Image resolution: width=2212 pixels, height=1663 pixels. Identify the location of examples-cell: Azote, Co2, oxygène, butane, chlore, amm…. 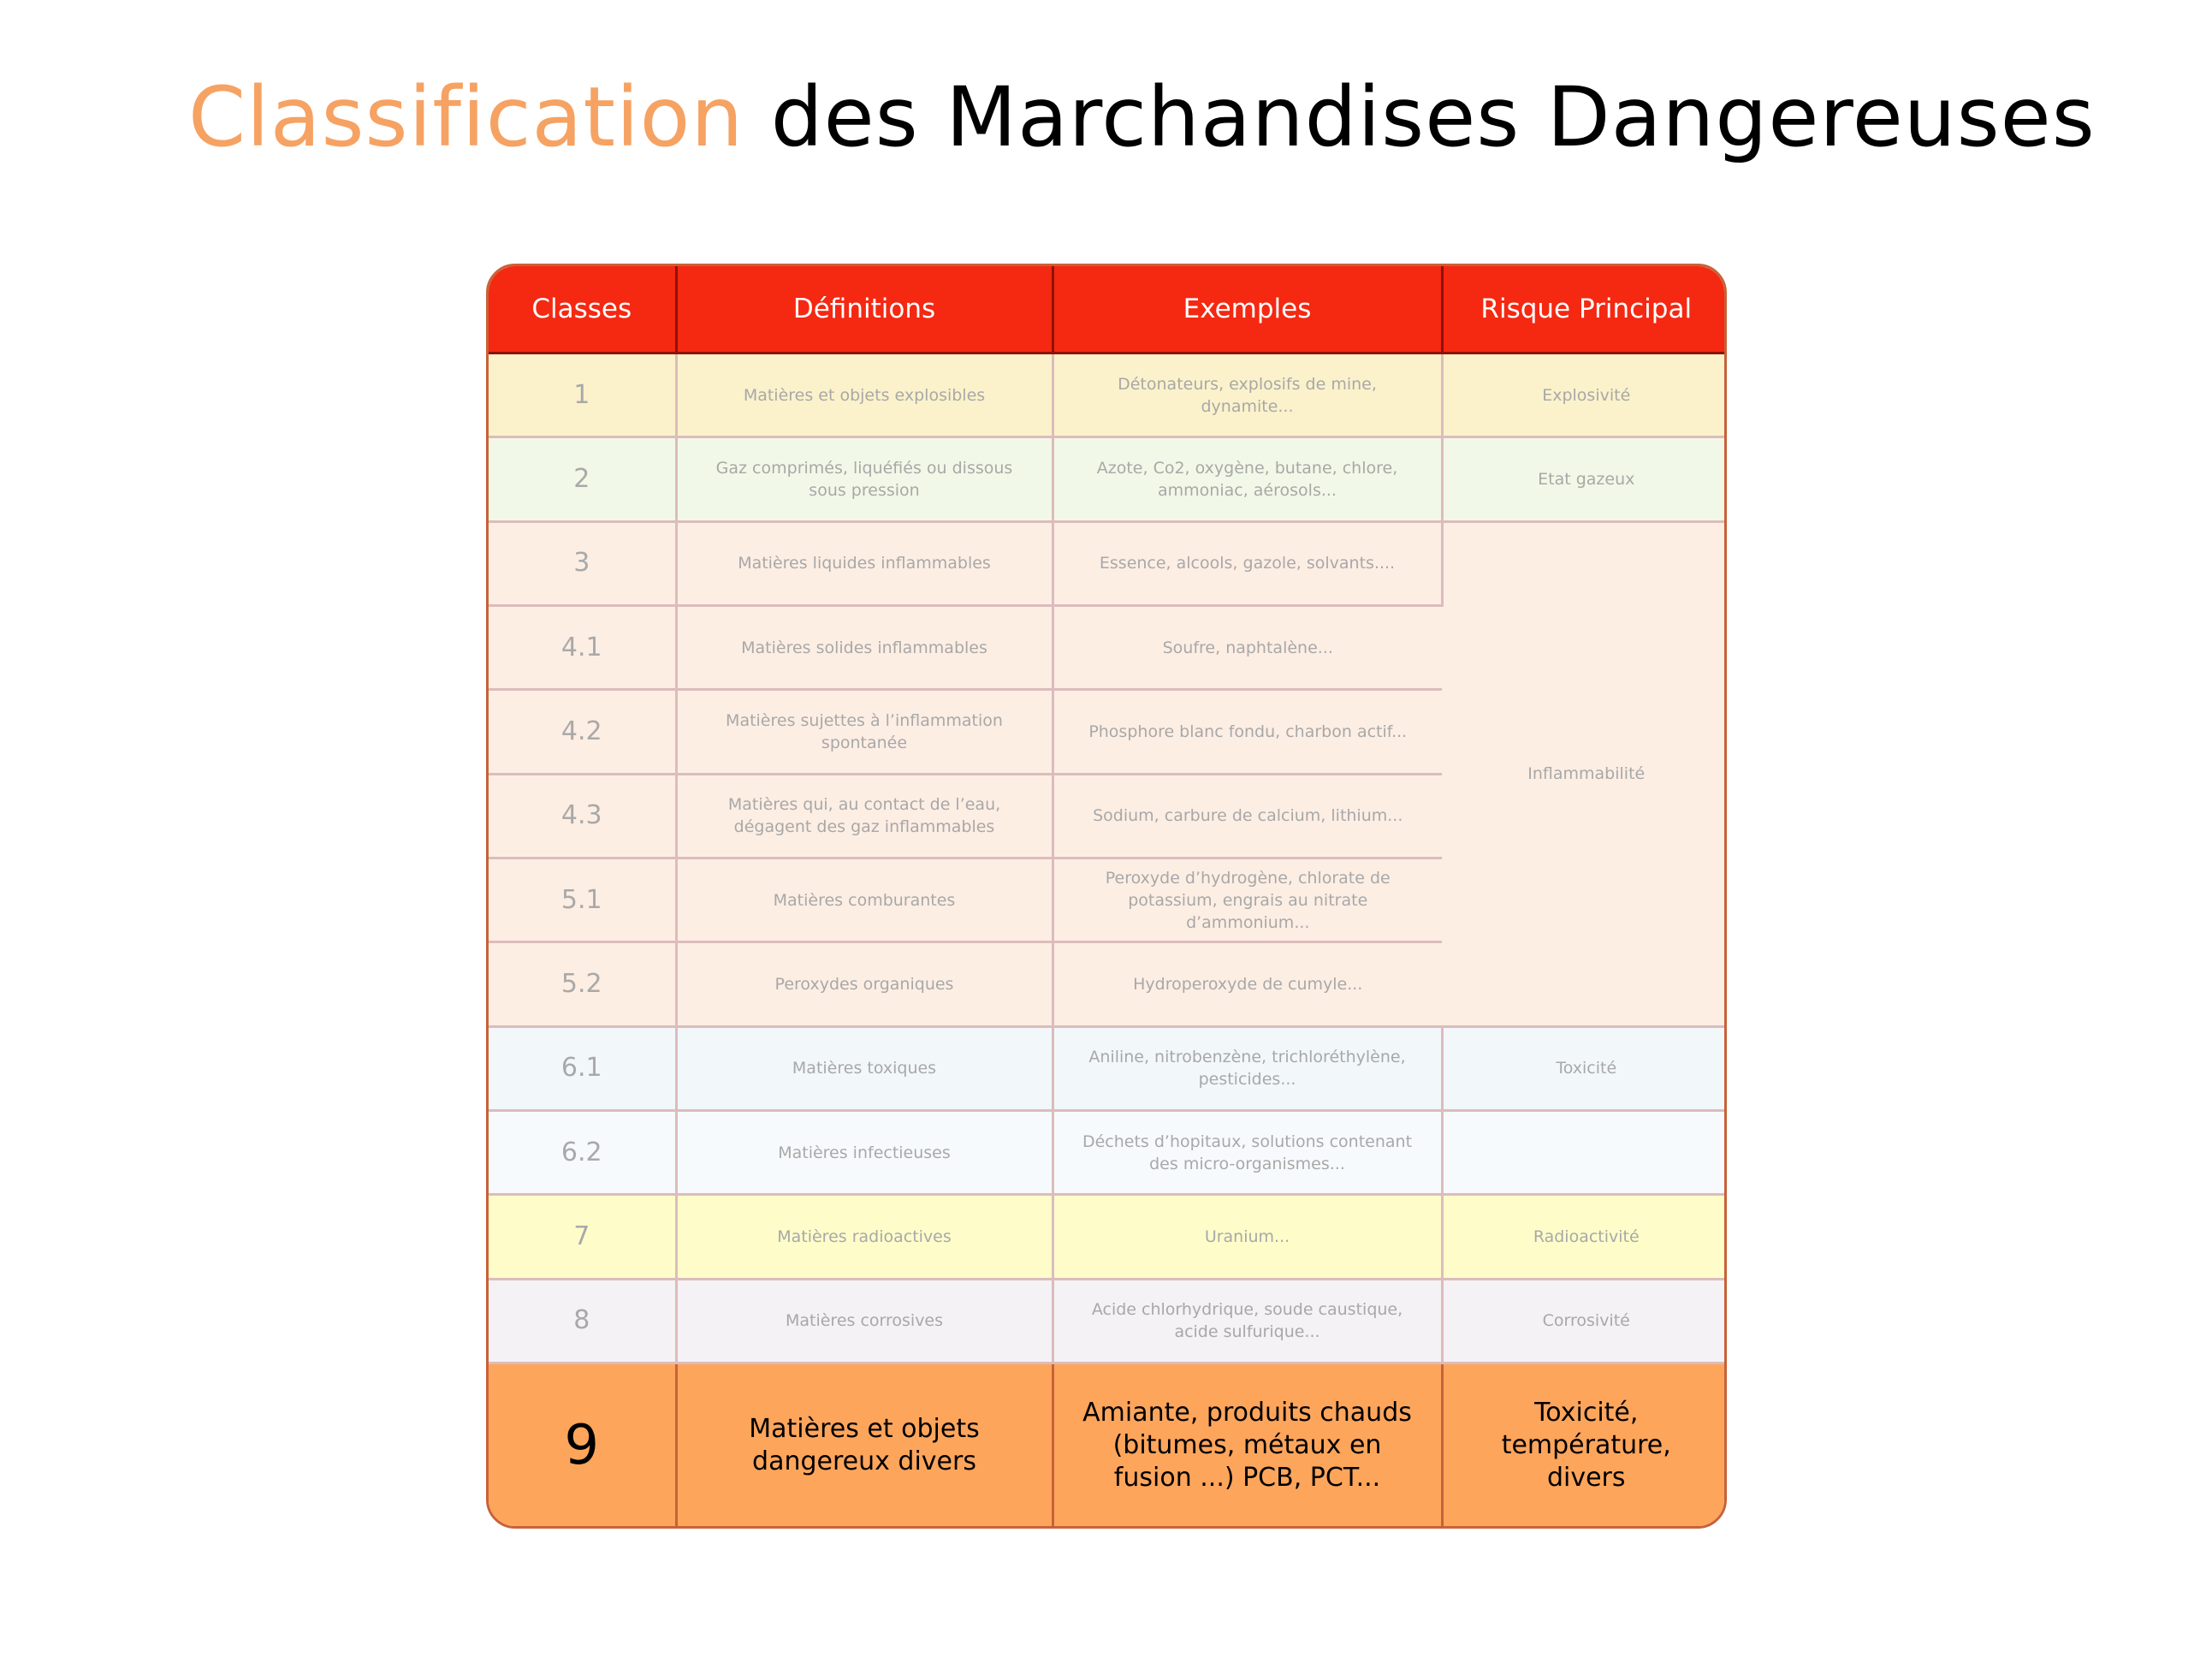
(1248, 480).